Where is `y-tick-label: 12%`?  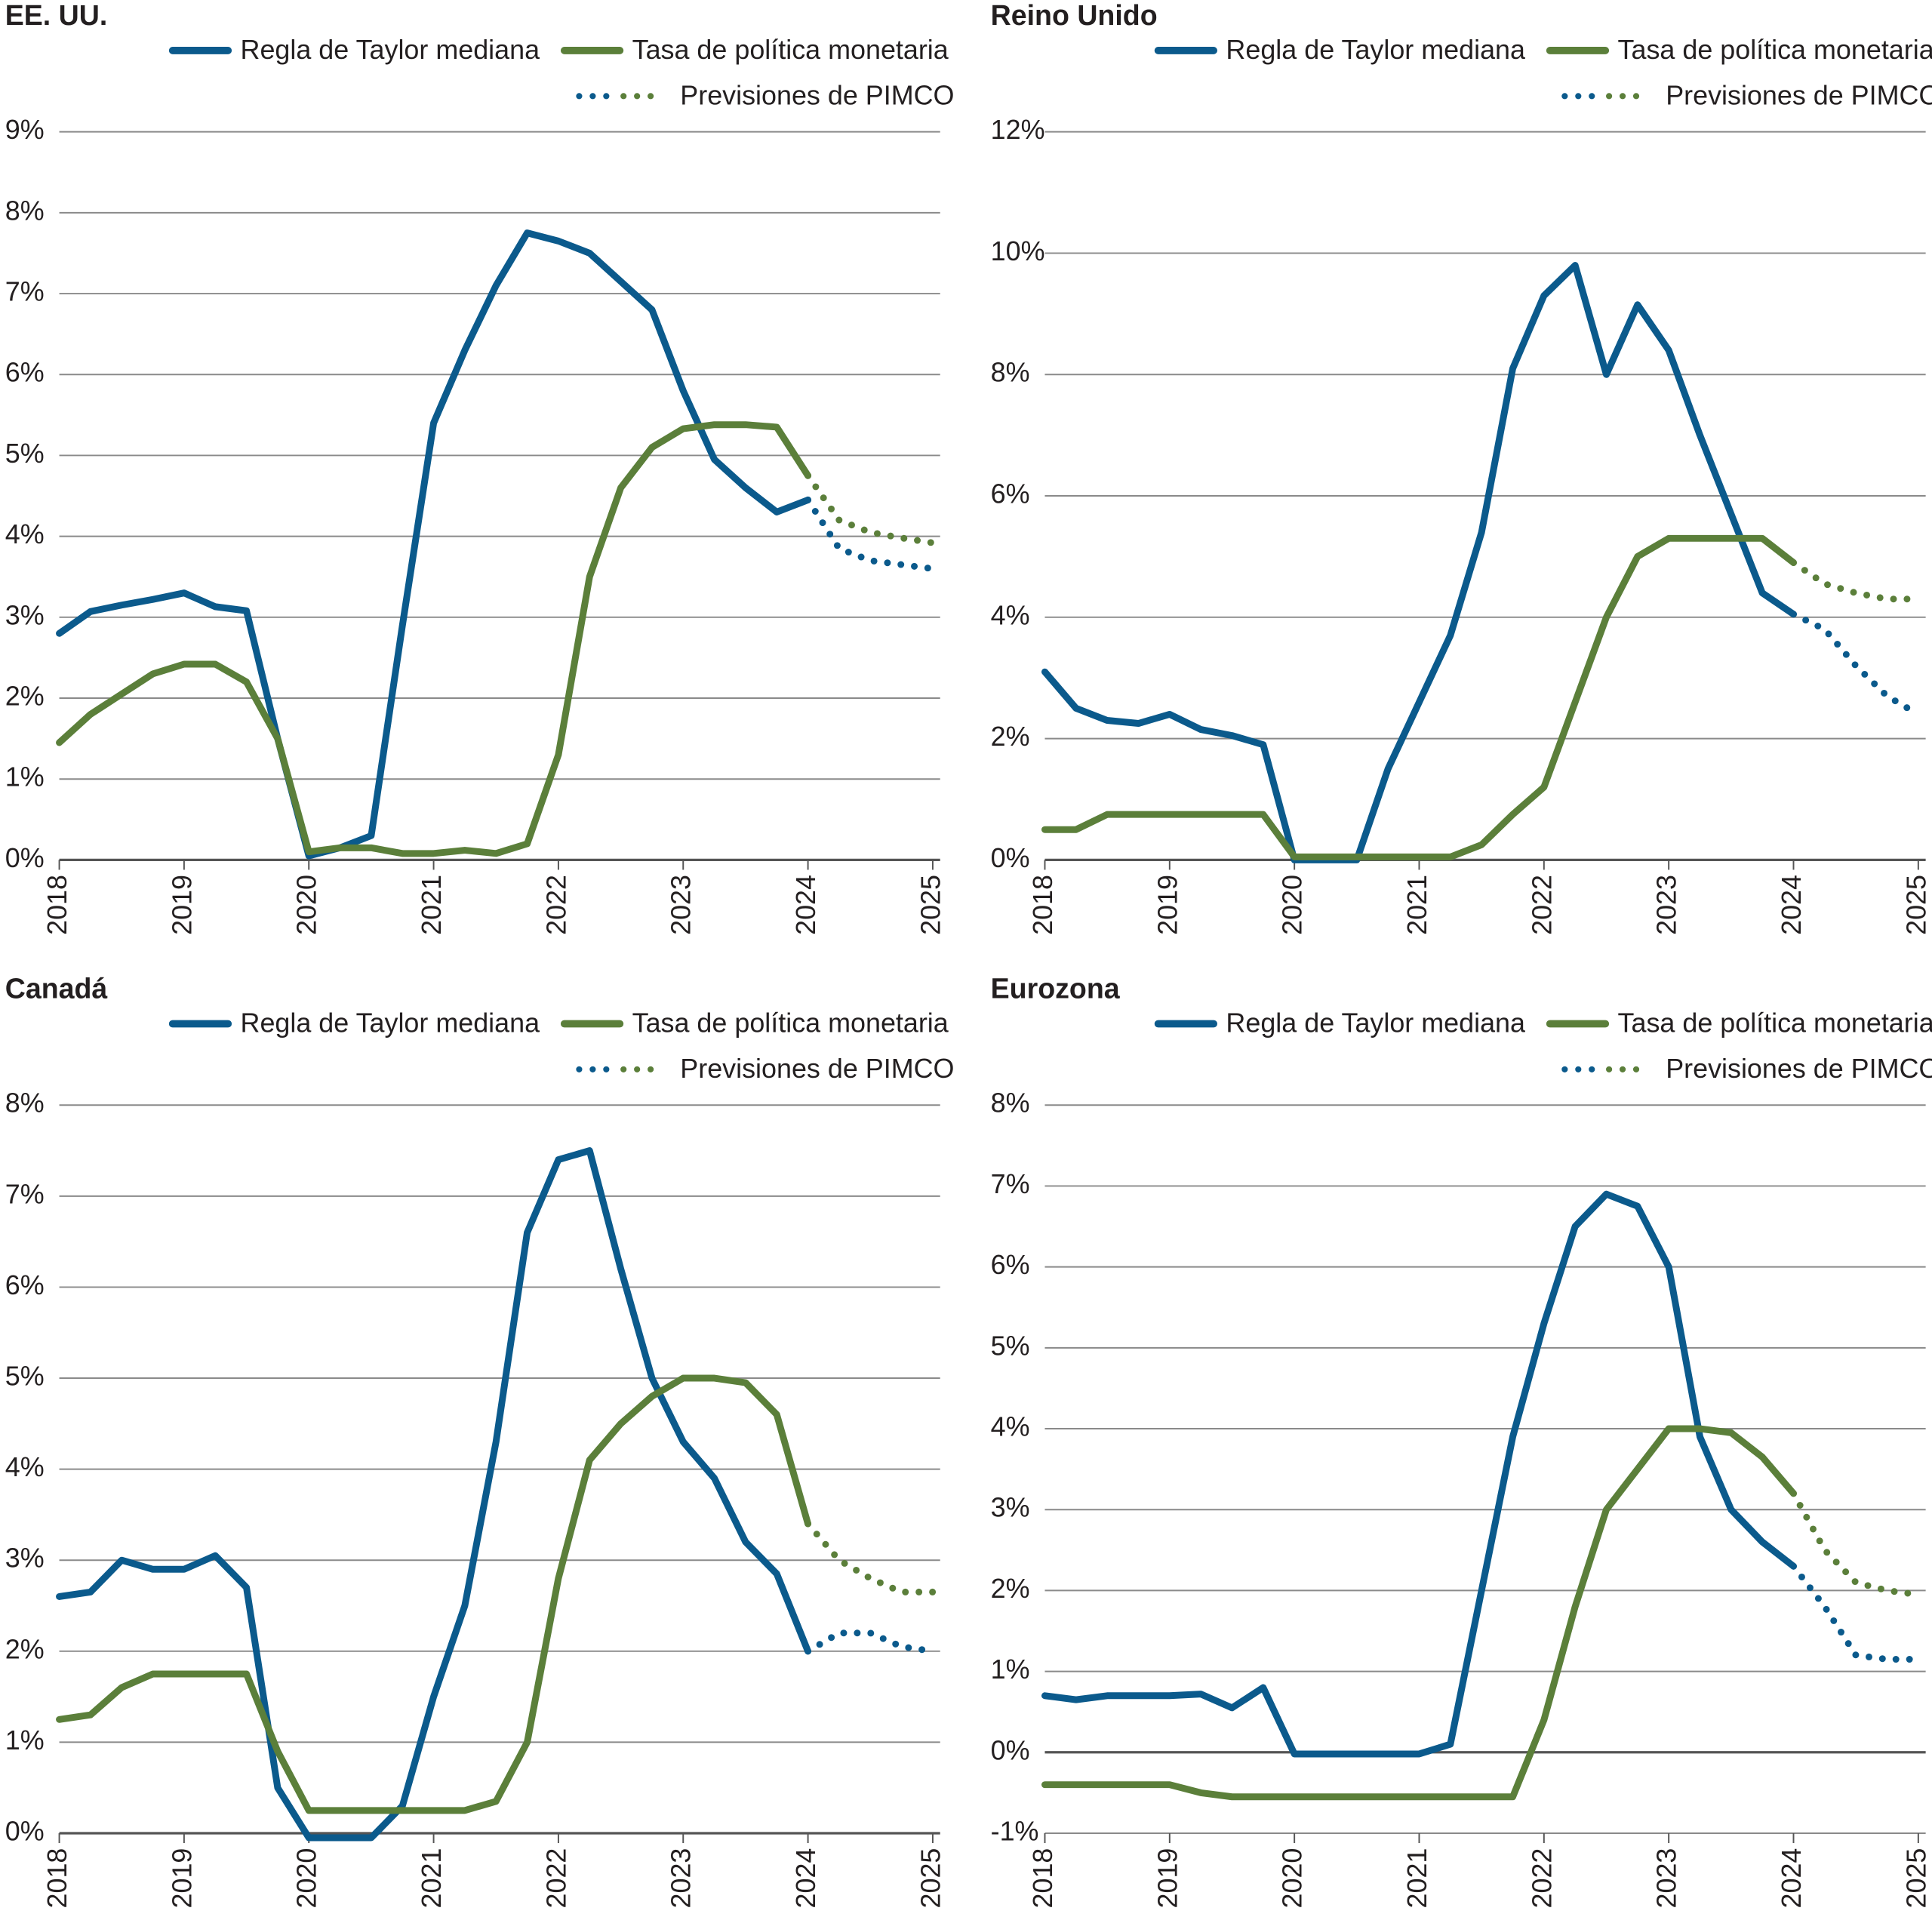
y-tick-label: 12% is located at coordinates (1018, 129).